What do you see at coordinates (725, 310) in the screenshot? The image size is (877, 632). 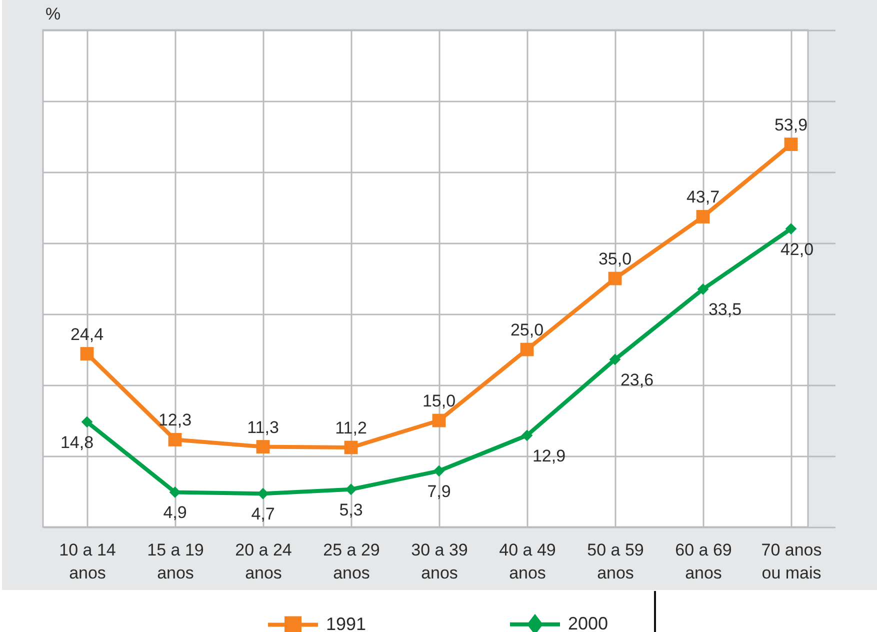 I see `data-label: 33,5` at bounding box center [725, 310].